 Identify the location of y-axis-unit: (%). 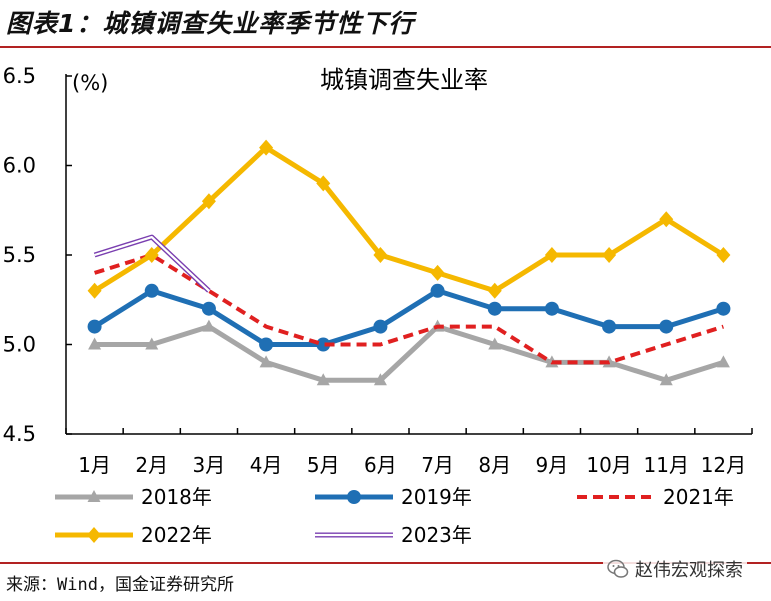
(90, 83).